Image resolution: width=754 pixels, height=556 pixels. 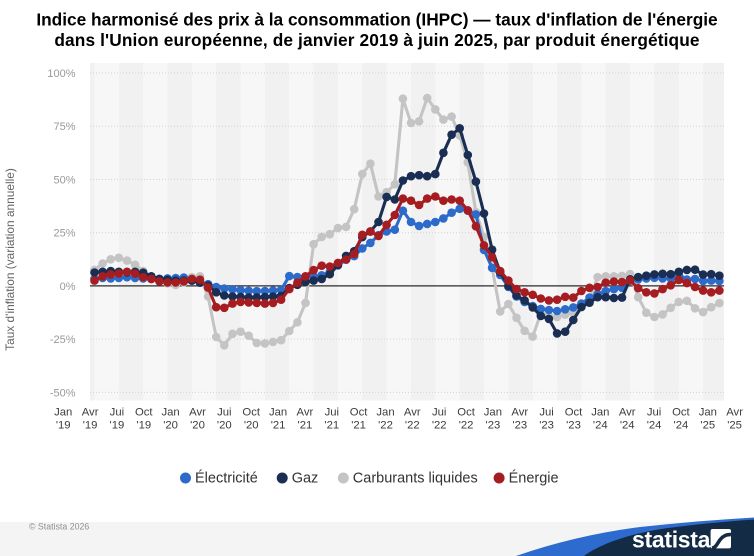 I want to click on svg-text: © Statista 2026, so click(x=59, y=527).